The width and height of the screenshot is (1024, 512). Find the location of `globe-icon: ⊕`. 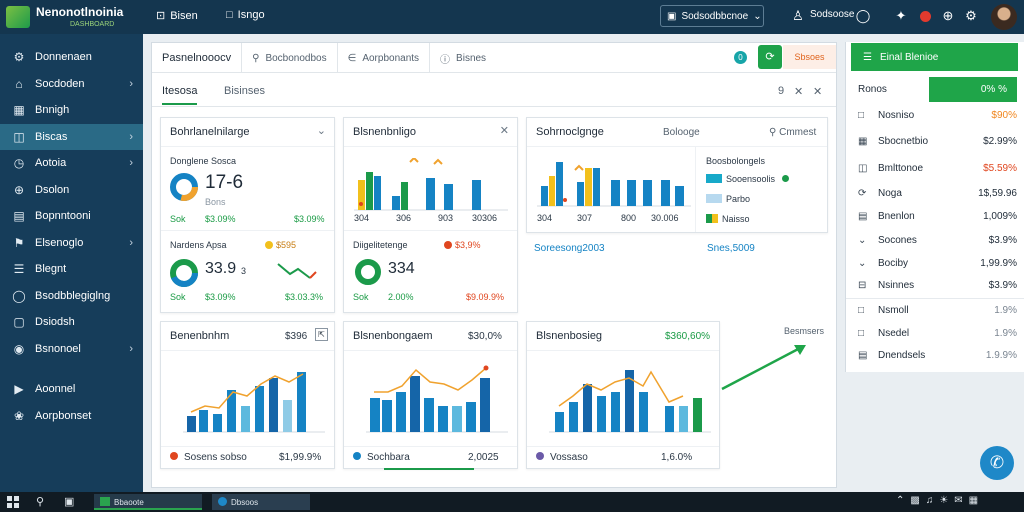

globe-icon: ⊕ is located at coordinates (948, 15).